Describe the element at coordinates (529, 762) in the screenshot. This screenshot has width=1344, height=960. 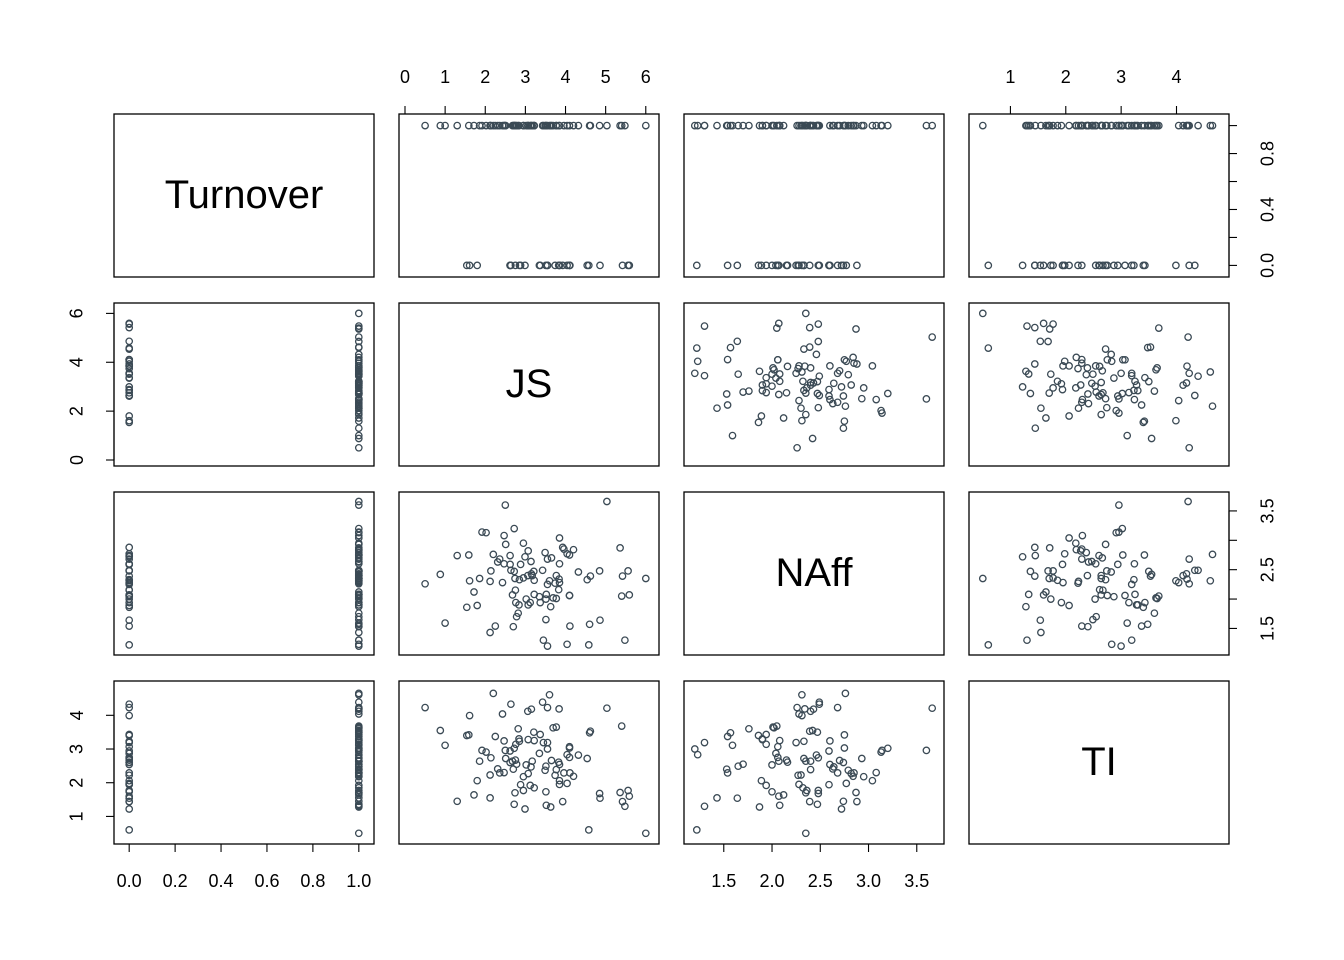
I see `panel-ti-vs-js` at that location.